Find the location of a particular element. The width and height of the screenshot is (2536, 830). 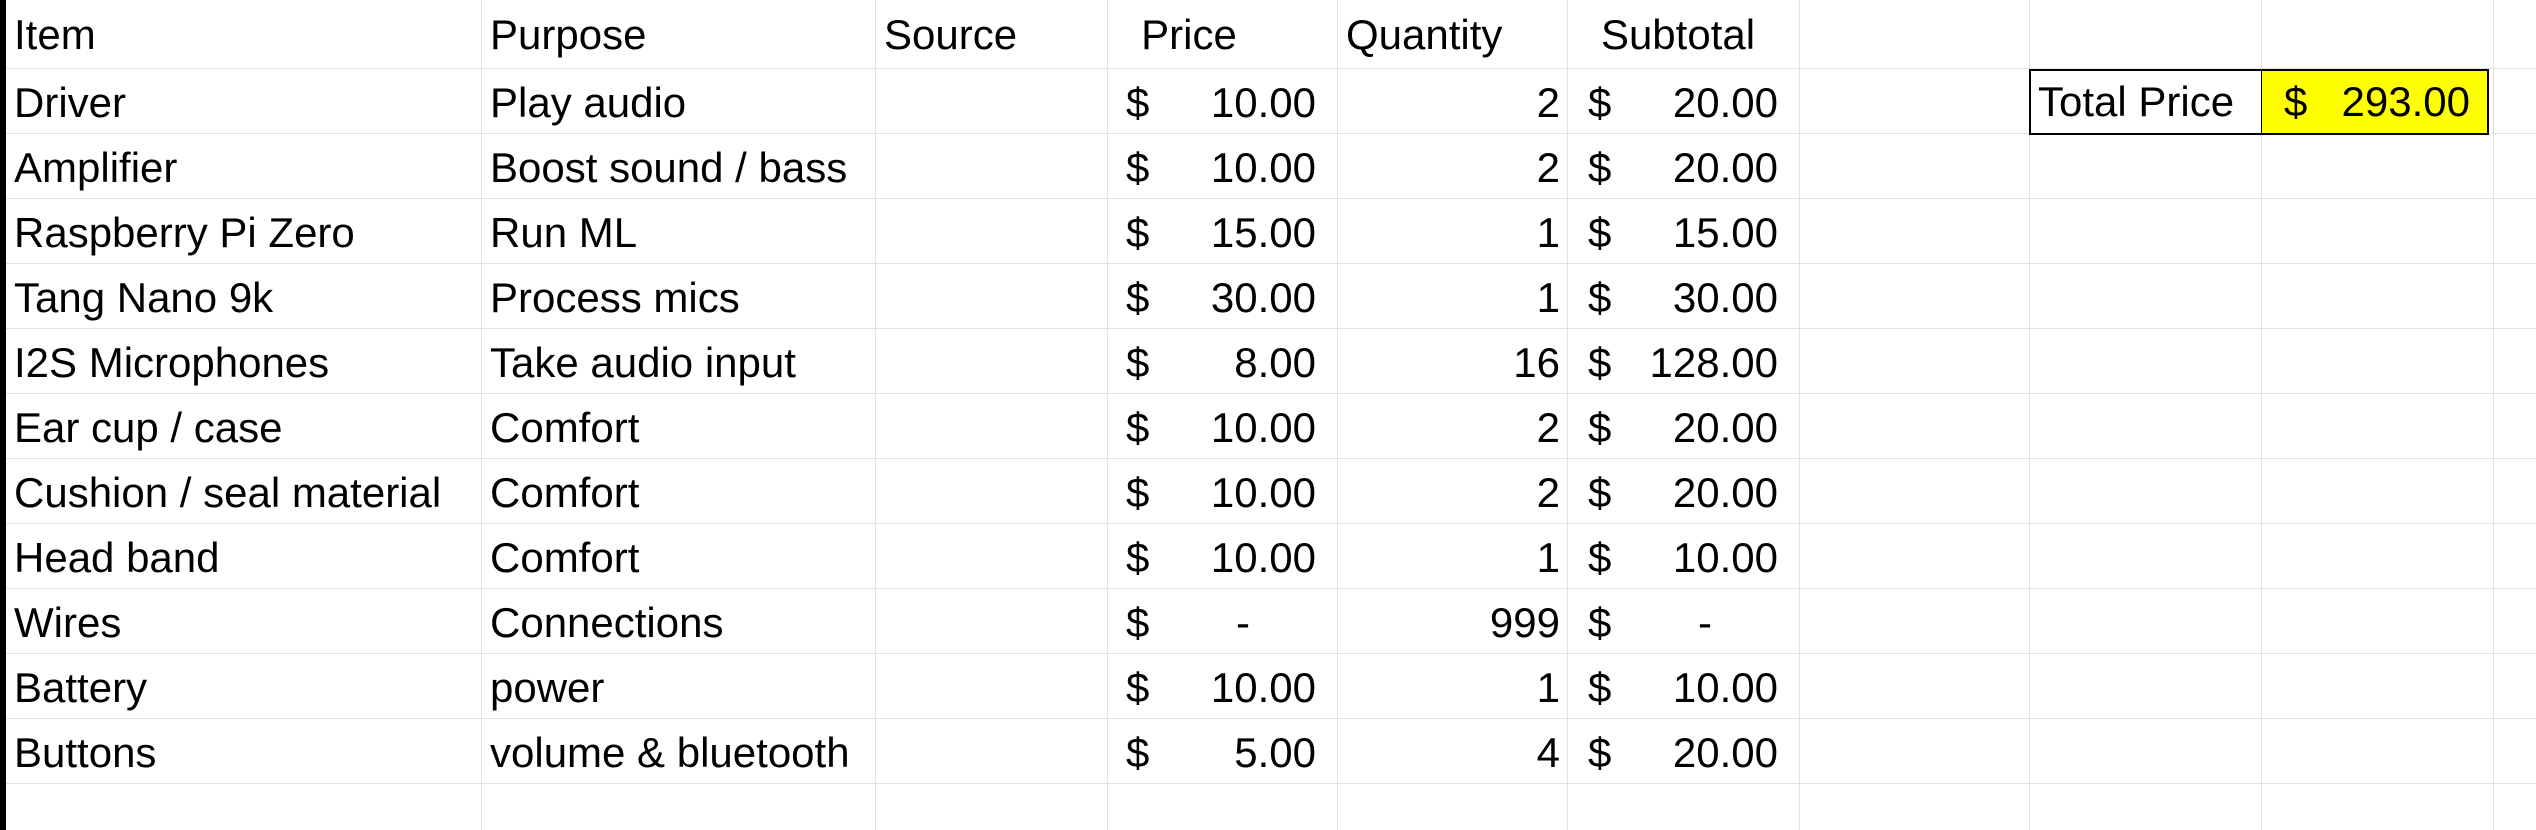

header-purpose: Purpose is located at coordinates (568, 34).